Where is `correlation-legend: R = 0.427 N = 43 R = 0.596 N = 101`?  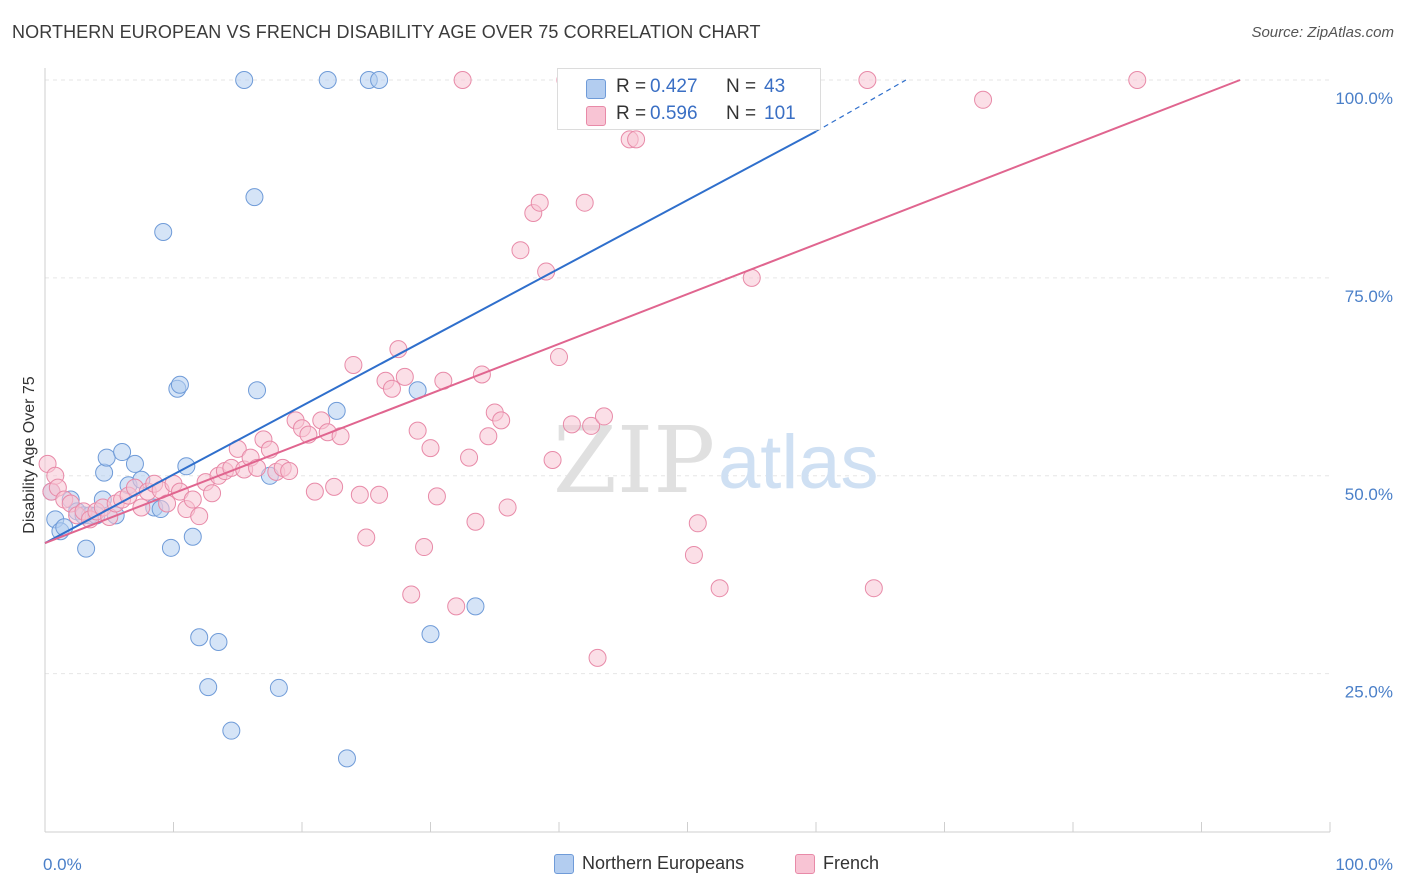
correlation-legend: R = 0.427 N = 43 R = 0.596 N = 101 is located at coordinates (689, 99).